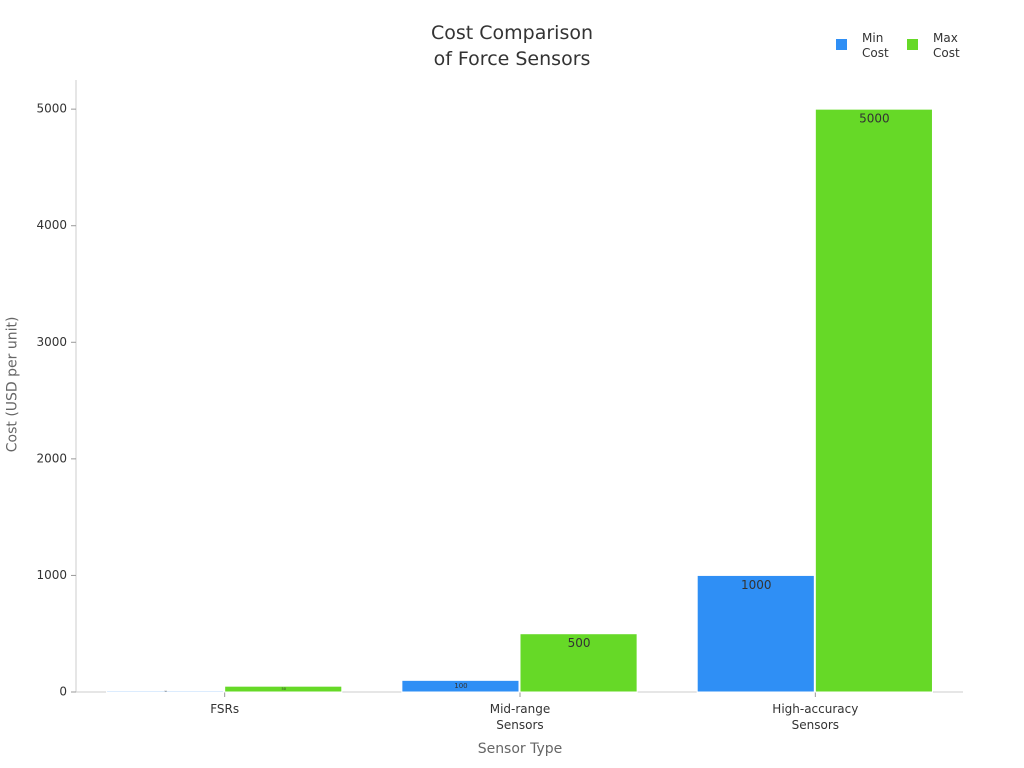 This screenshot has width=1024, height=768. I want to click on data-label: 10, so click(165, 692).